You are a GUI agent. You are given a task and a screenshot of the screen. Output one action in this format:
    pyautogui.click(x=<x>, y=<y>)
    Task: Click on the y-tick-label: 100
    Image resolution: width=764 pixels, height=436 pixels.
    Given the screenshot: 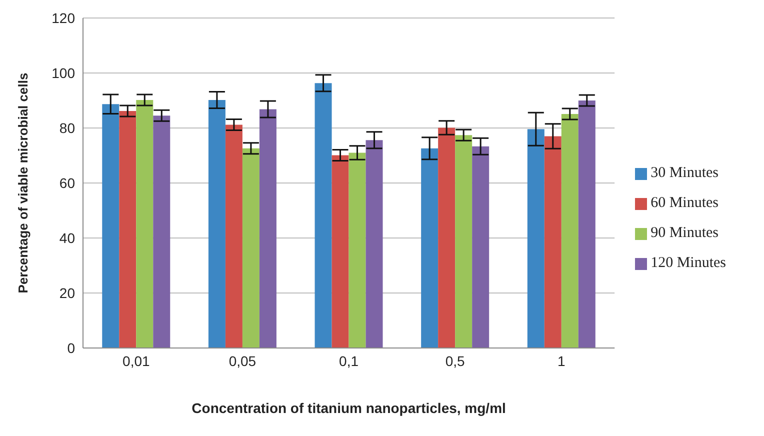 What is the action you would take?
    pyautogui.click(x=64, y=72)
    